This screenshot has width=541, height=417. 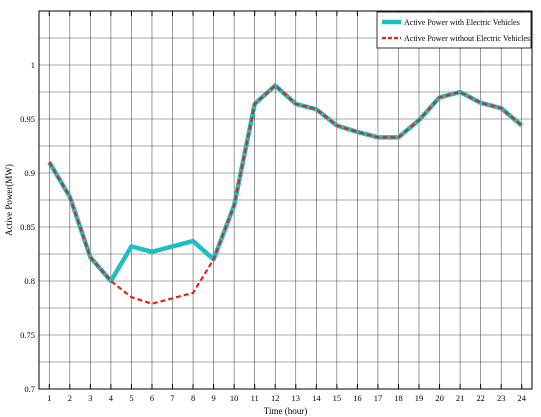 I want to click on legend-label-without-ev: Active Power without Electric Vehicles, so click(x=467, y=38).